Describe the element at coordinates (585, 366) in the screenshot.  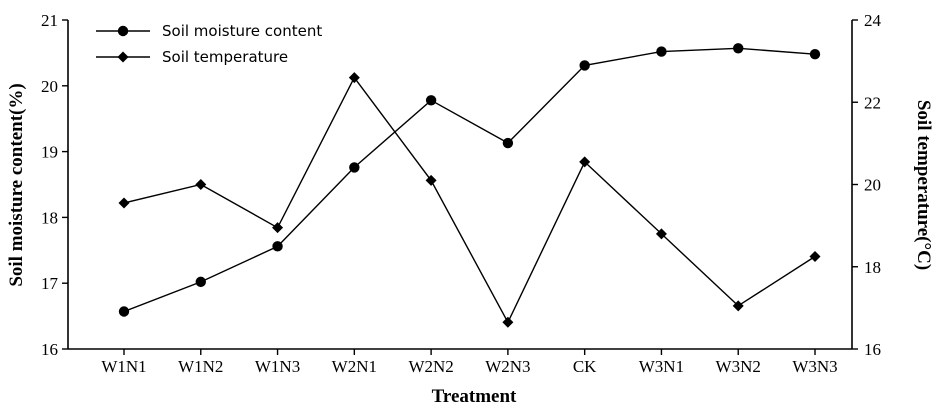
I see `x-tick-label: CK` at that location.